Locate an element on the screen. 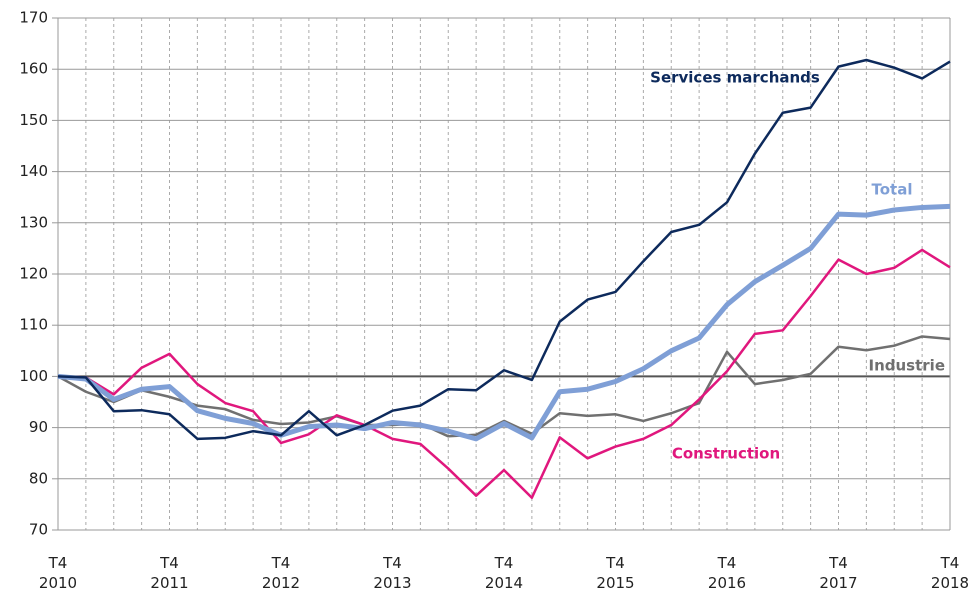  y-tick-label: 110 is located at coordinates (33, 325).